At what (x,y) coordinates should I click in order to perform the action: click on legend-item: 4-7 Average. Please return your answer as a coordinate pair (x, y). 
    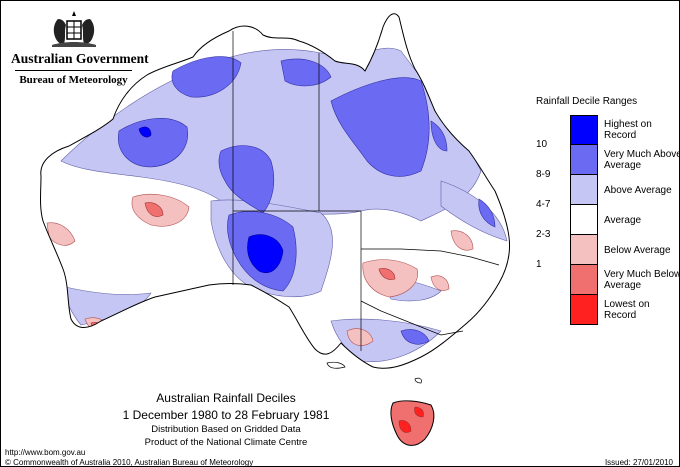
    Looking at the image, I should click on (606, 217).